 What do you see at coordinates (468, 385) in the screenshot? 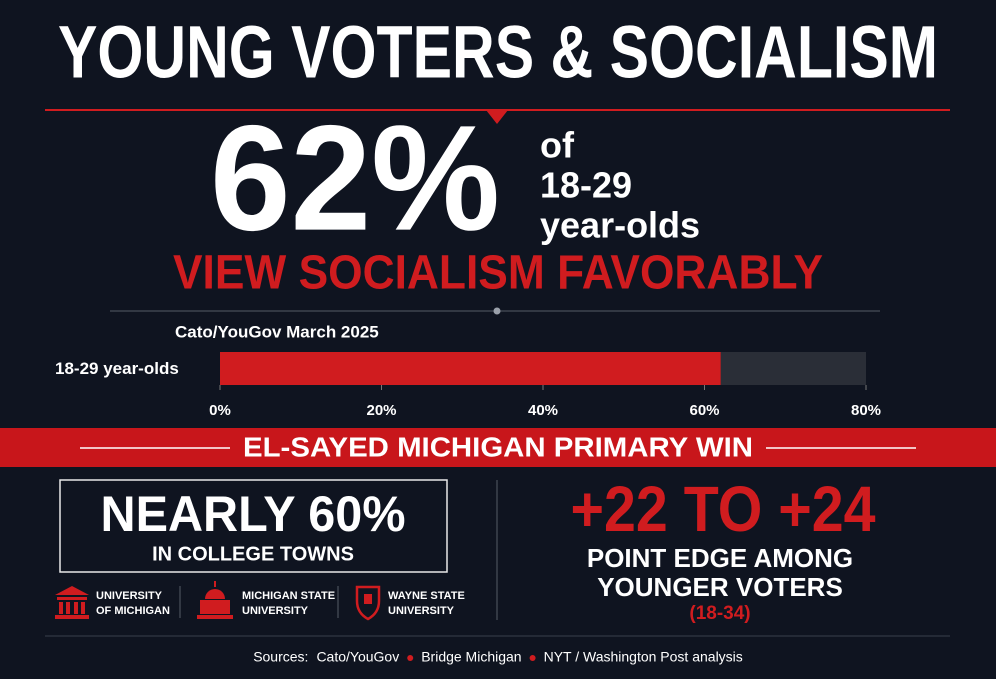
I see `bar-chart: 18-29 year-olds 0% 20% 40% 60% 80%` at bounding box center [468, 385].